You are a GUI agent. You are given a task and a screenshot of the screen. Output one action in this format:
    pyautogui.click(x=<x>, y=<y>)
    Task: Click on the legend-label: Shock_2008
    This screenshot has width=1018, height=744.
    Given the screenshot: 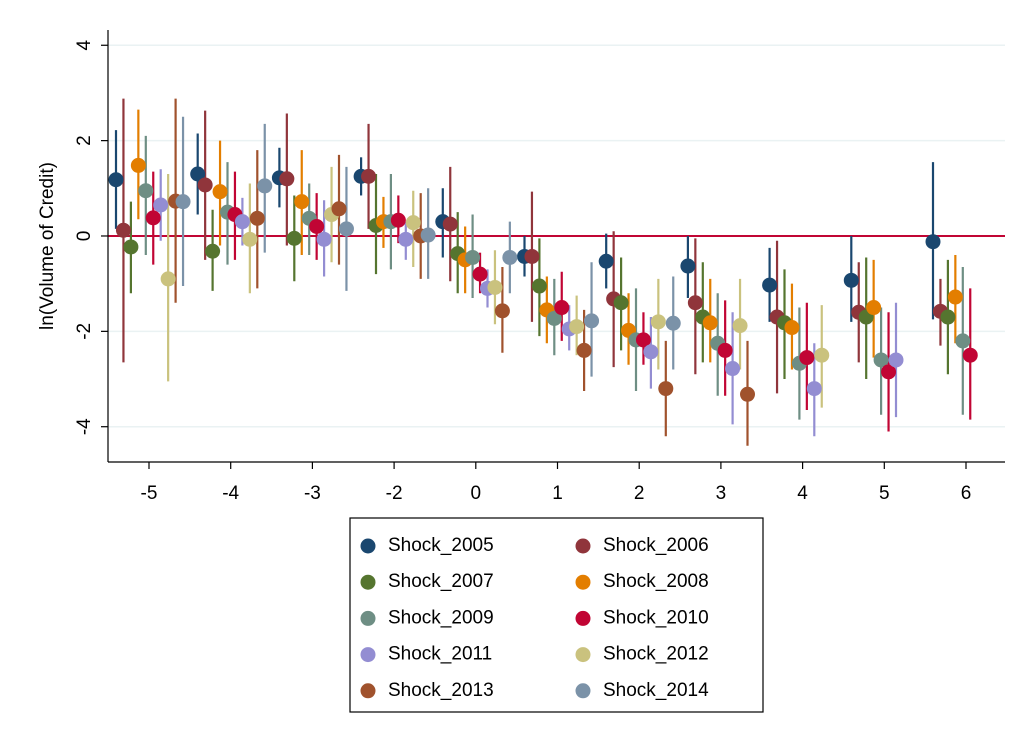 What is the action you would take?
    pyautogui.click(x=656, y=581)
    